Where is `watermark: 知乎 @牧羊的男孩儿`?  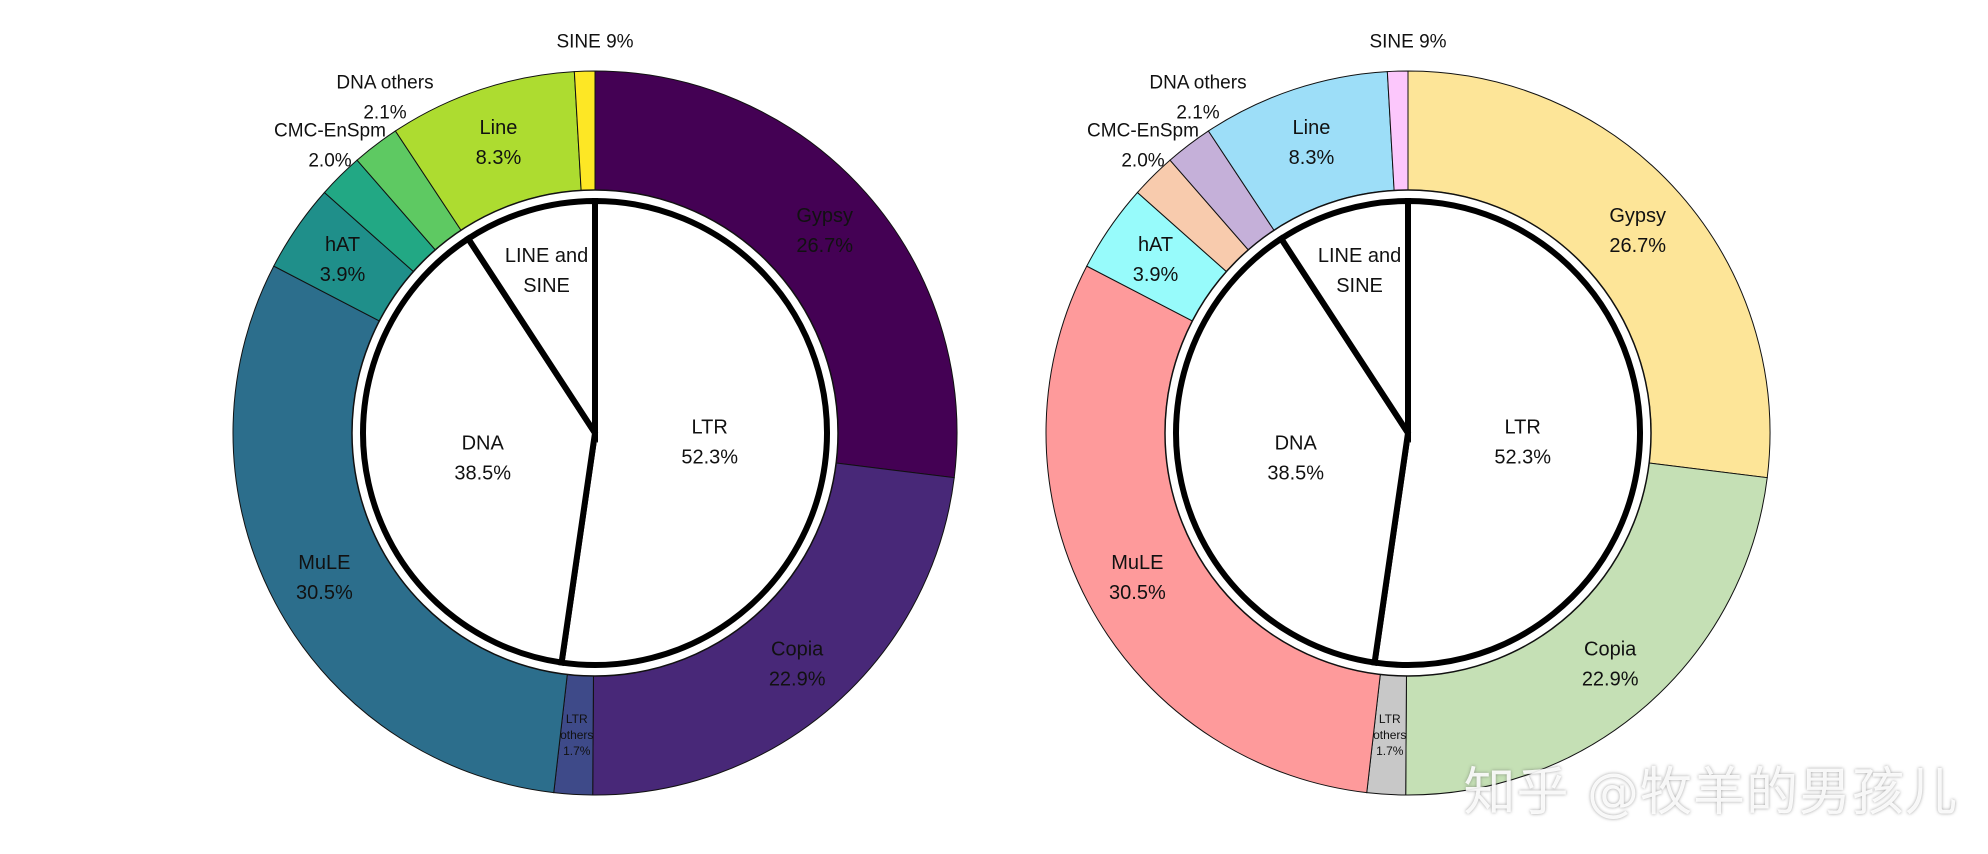
watermark: 知乎 @牧羊的男孩儿 is located at coordinates (1710, 793).